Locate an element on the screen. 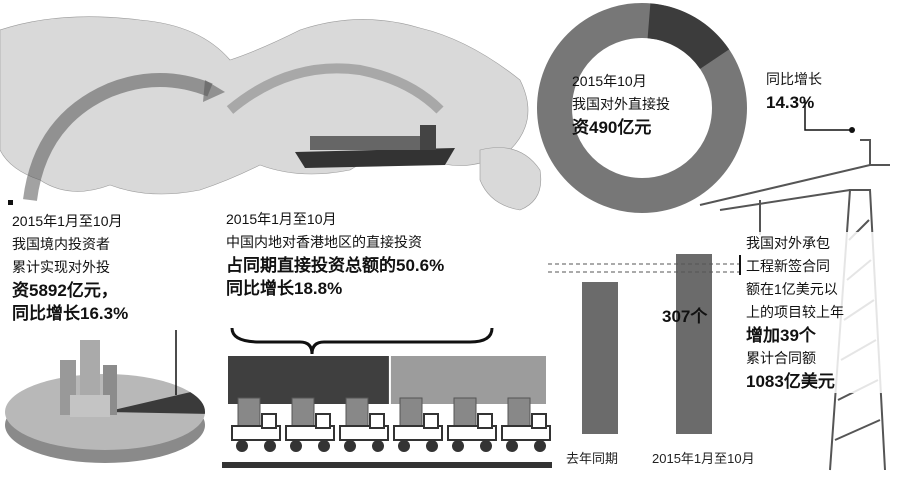 Image resolution: width=897 pixels, height=480 pixels. proportion-bar-hk is located at coordinates (308, 380).